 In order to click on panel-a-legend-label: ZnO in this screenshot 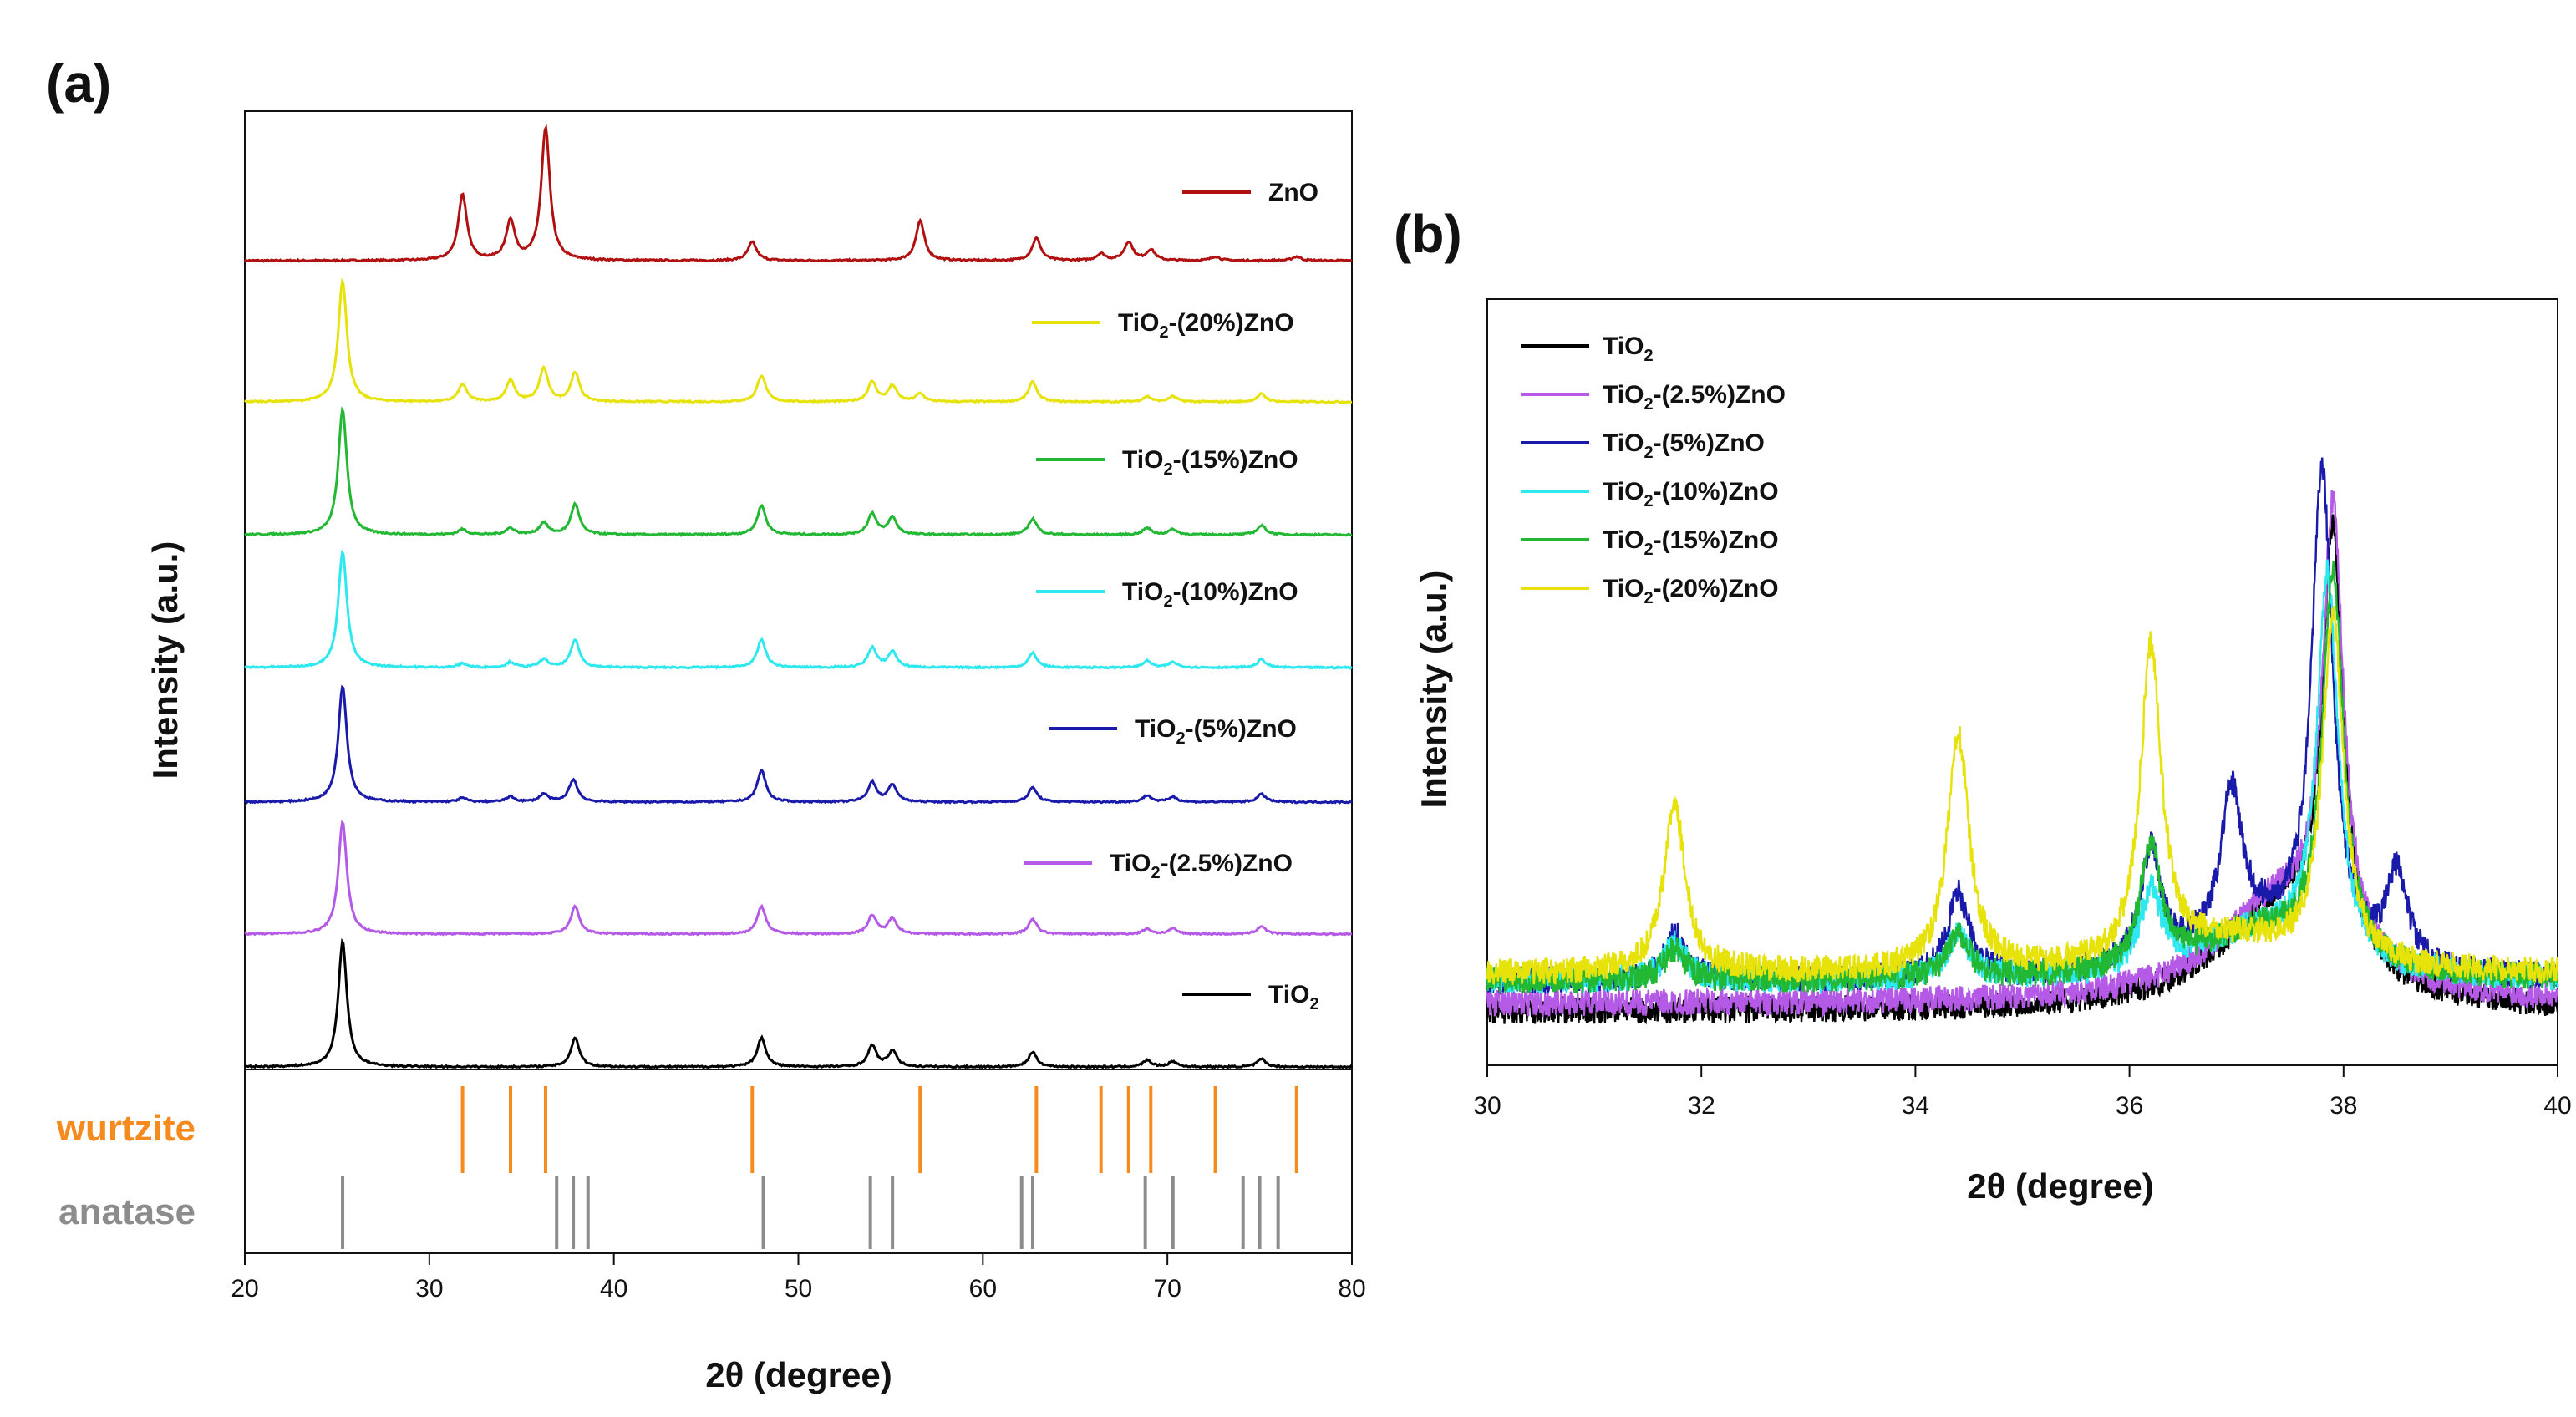, I will do `click(1293, 192)`.